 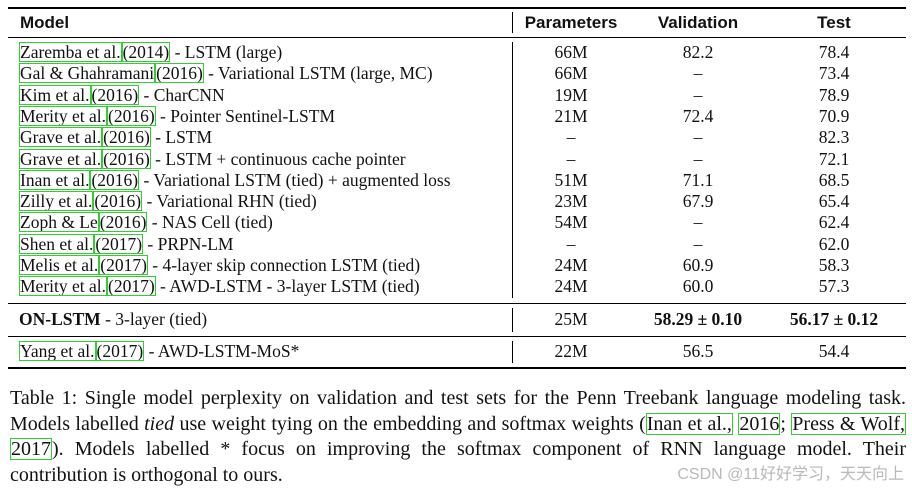 I want to click on header-test: Test, so click(x=834, y=22).